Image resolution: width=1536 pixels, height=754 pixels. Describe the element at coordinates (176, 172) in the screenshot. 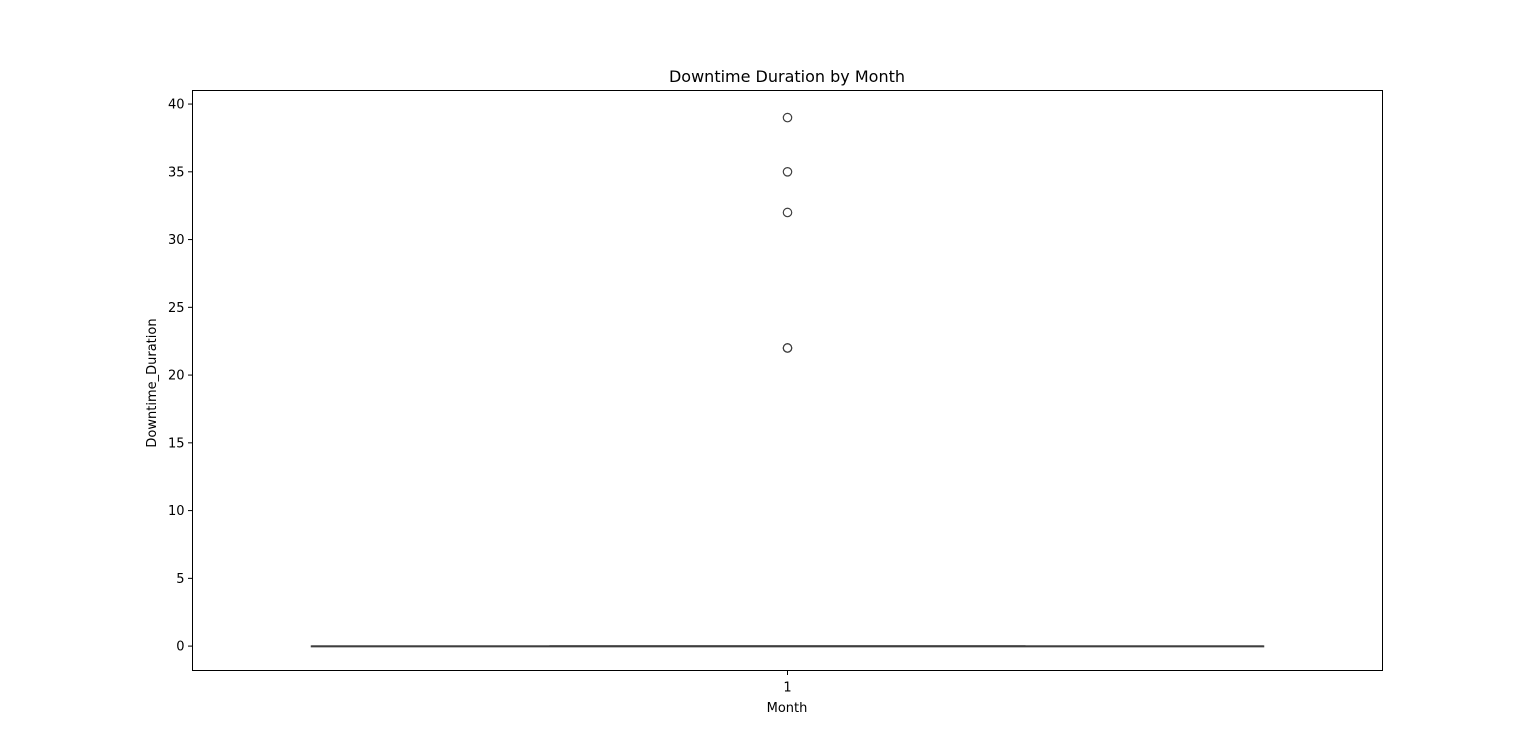

I see `y-tick-label: 35` at that location.